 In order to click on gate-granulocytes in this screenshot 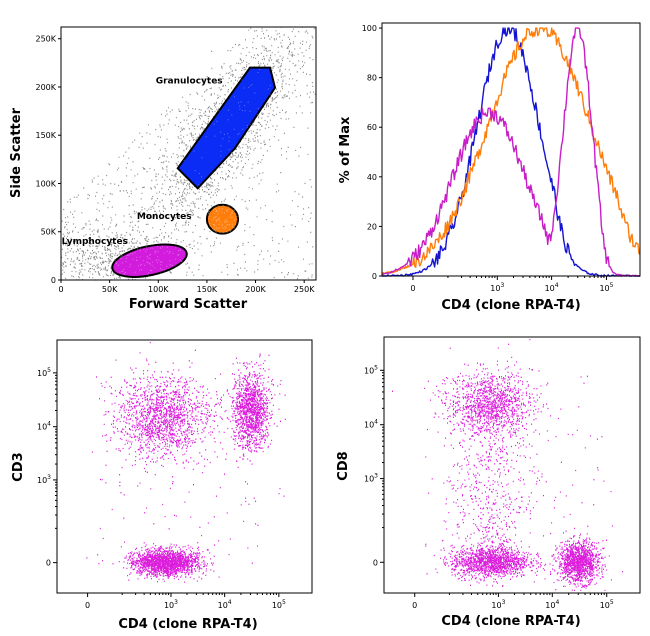, I will do `click(226, 128)`.